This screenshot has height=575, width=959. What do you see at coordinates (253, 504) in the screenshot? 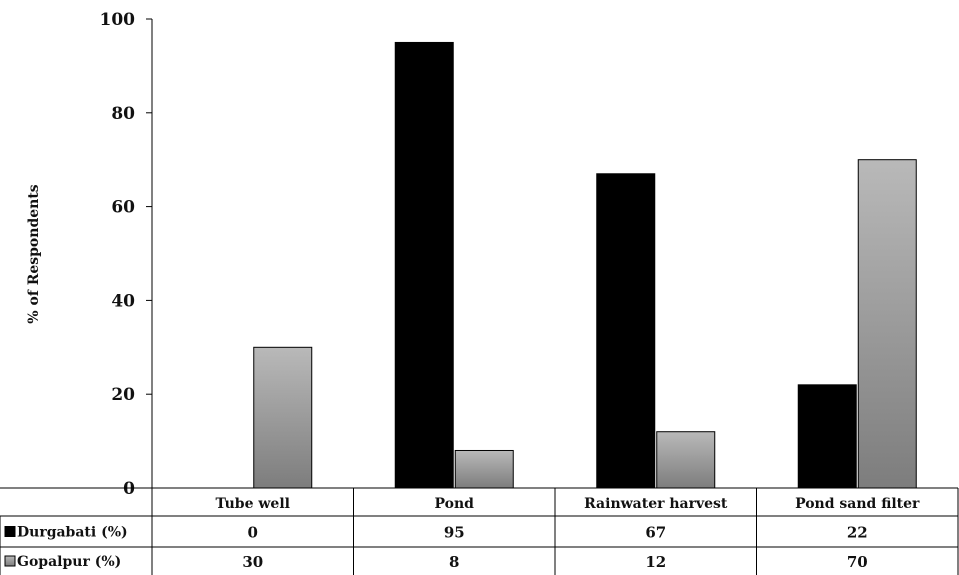
I see `category-label: Tube well` at bounding box center [253, 504].